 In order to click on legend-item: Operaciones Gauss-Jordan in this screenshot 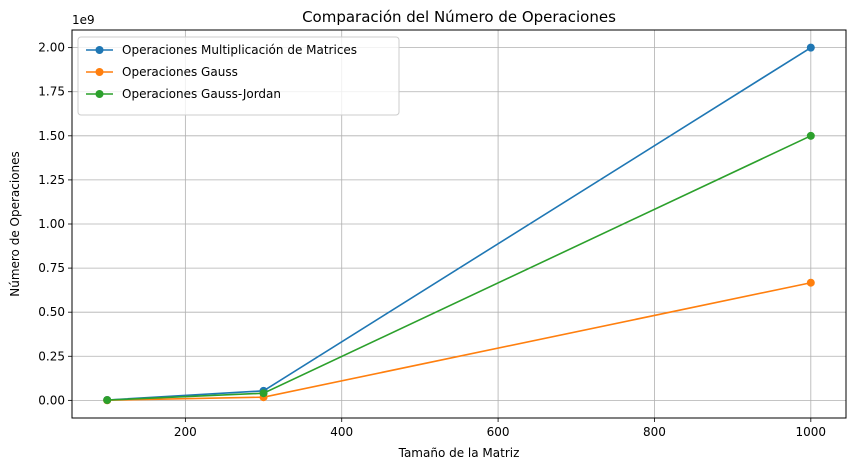, I will do `click(183, 94)`.